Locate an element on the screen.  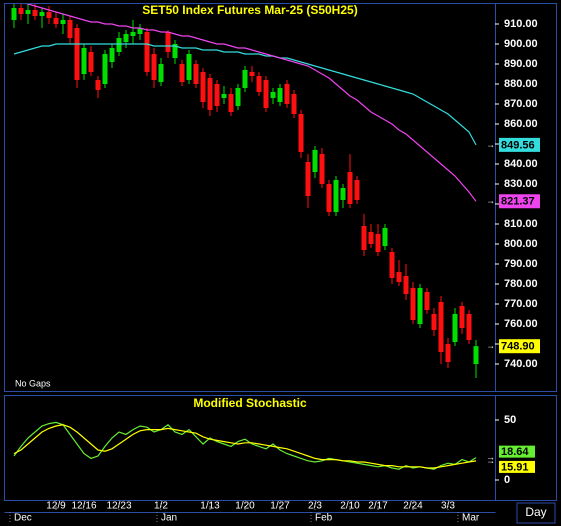
month-label: Dec is located at coordinates (23, 518).